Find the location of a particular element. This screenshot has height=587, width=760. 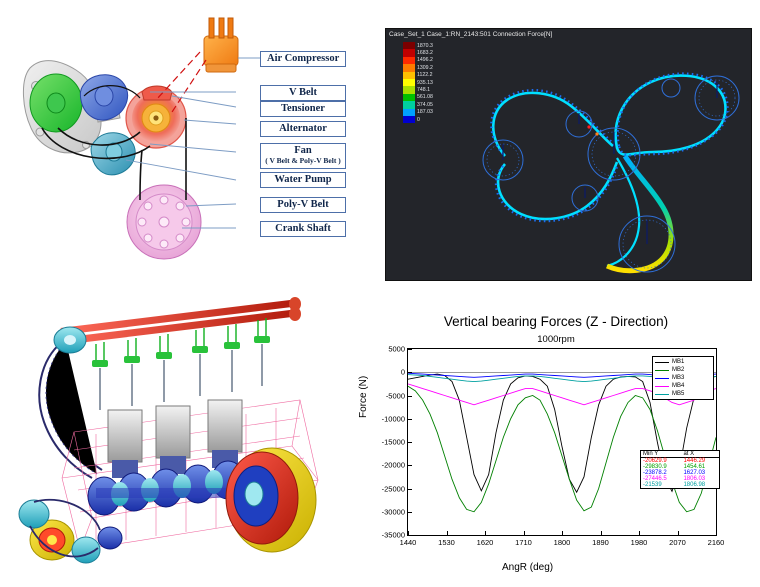

legend-row: 1870.3 is located at coordinates (429, 46).